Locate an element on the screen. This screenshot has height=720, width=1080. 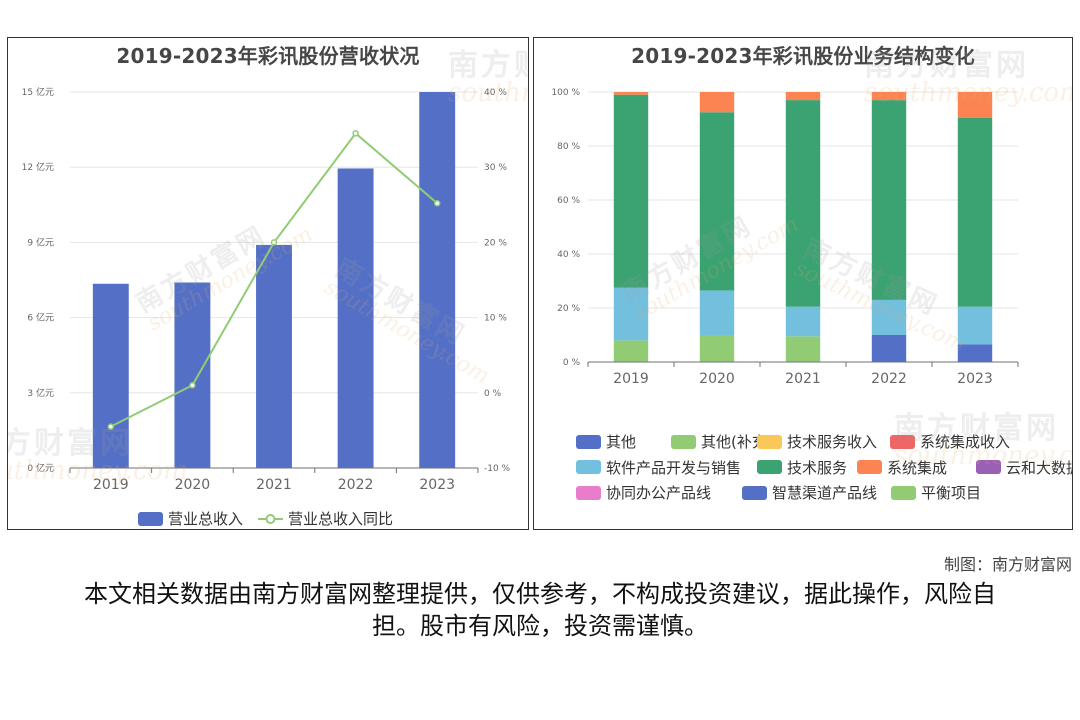
legend-item: 系统集成 is located at coordinates (902, 467).